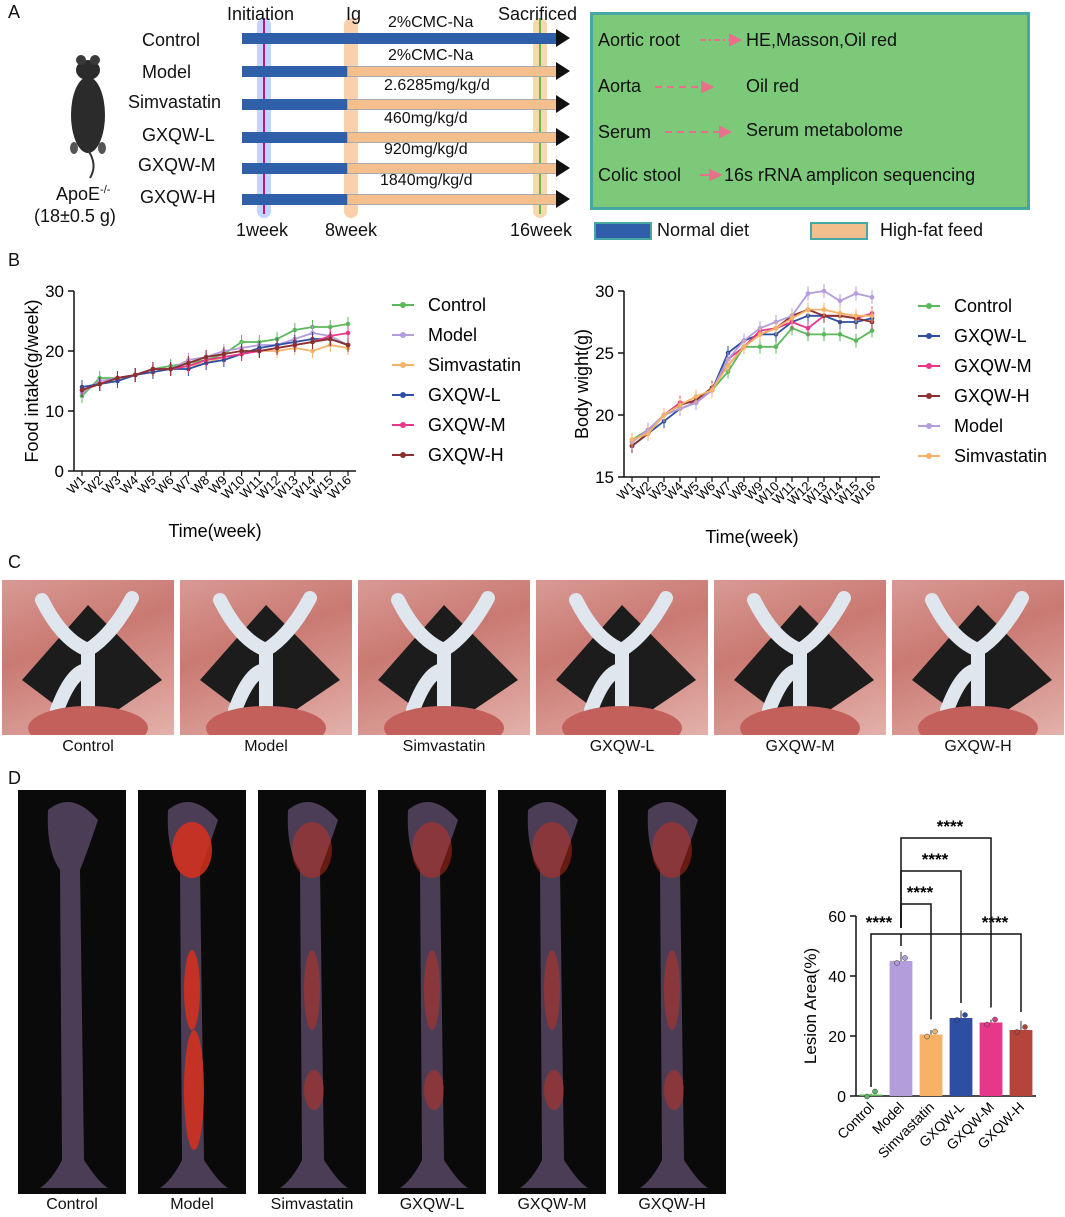 The width and height of the screenshot is (1065, 1217). Describe the element at coordinates (14, 778) in the screenshot. I see `panel-label-d: D` at that location.